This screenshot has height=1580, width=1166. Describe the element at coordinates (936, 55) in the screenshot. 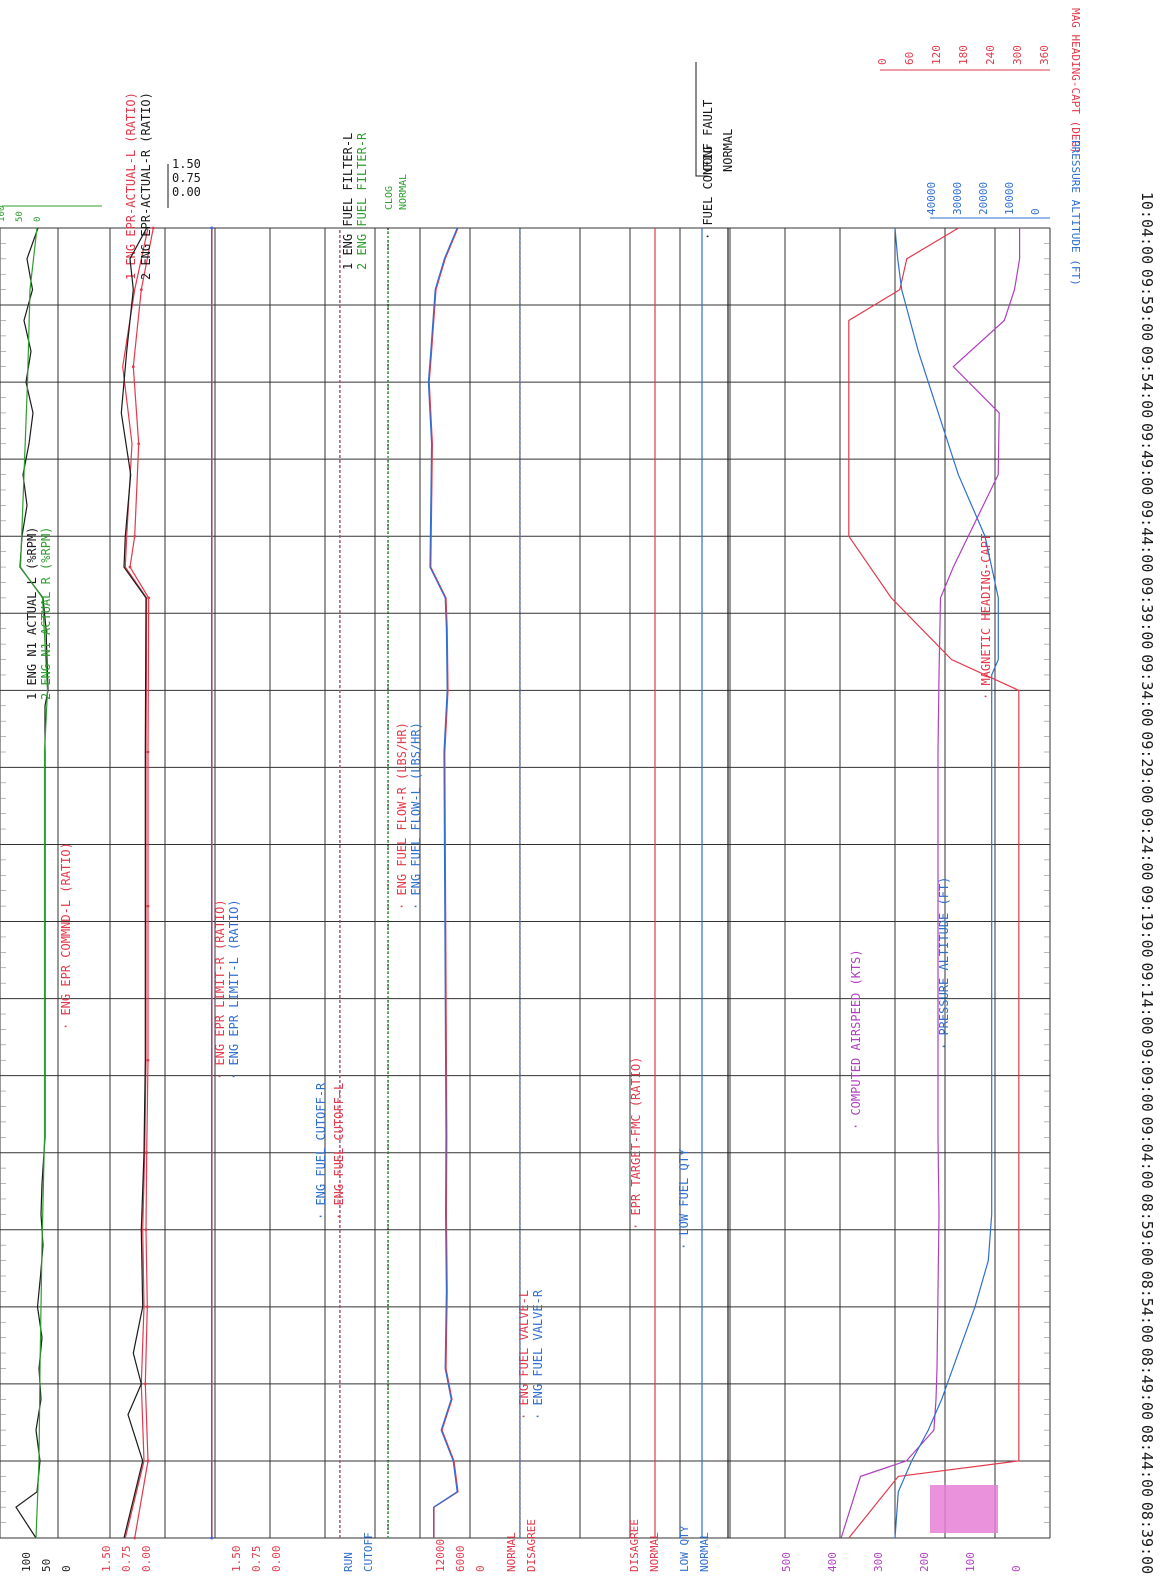

I see `legend-heading-tick: 120` at that location.